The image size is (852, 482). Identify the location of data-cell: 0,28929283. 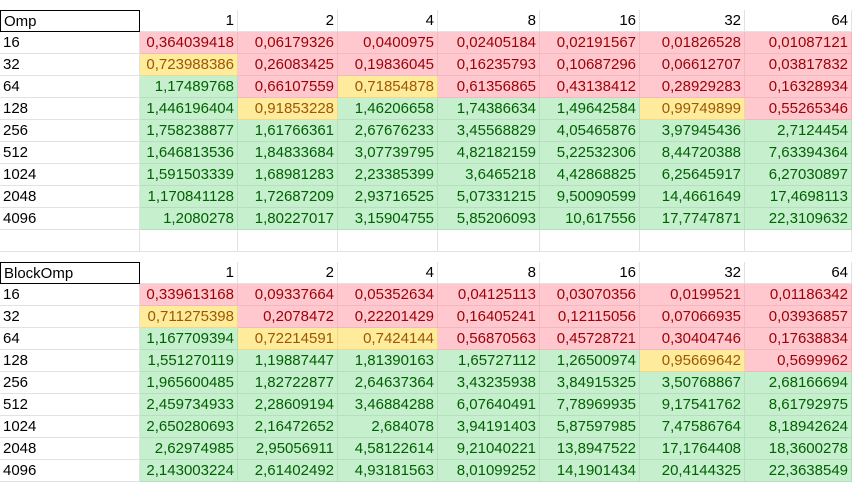
(692, 87).